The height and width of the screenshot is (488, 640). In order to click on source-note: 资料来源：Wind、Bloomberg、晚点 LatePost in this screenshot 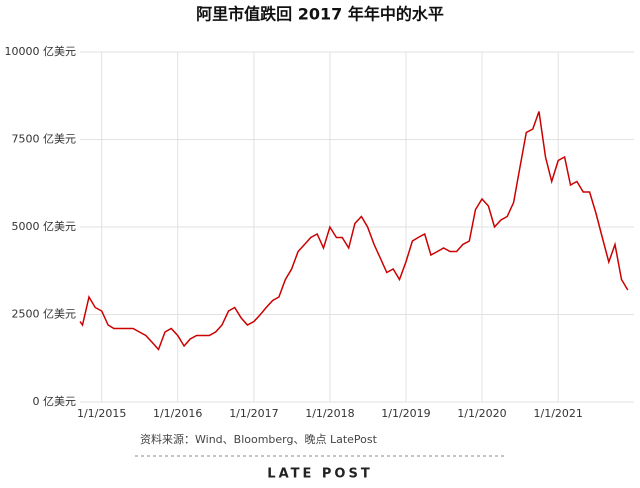, I will do `click(259, 439)`.